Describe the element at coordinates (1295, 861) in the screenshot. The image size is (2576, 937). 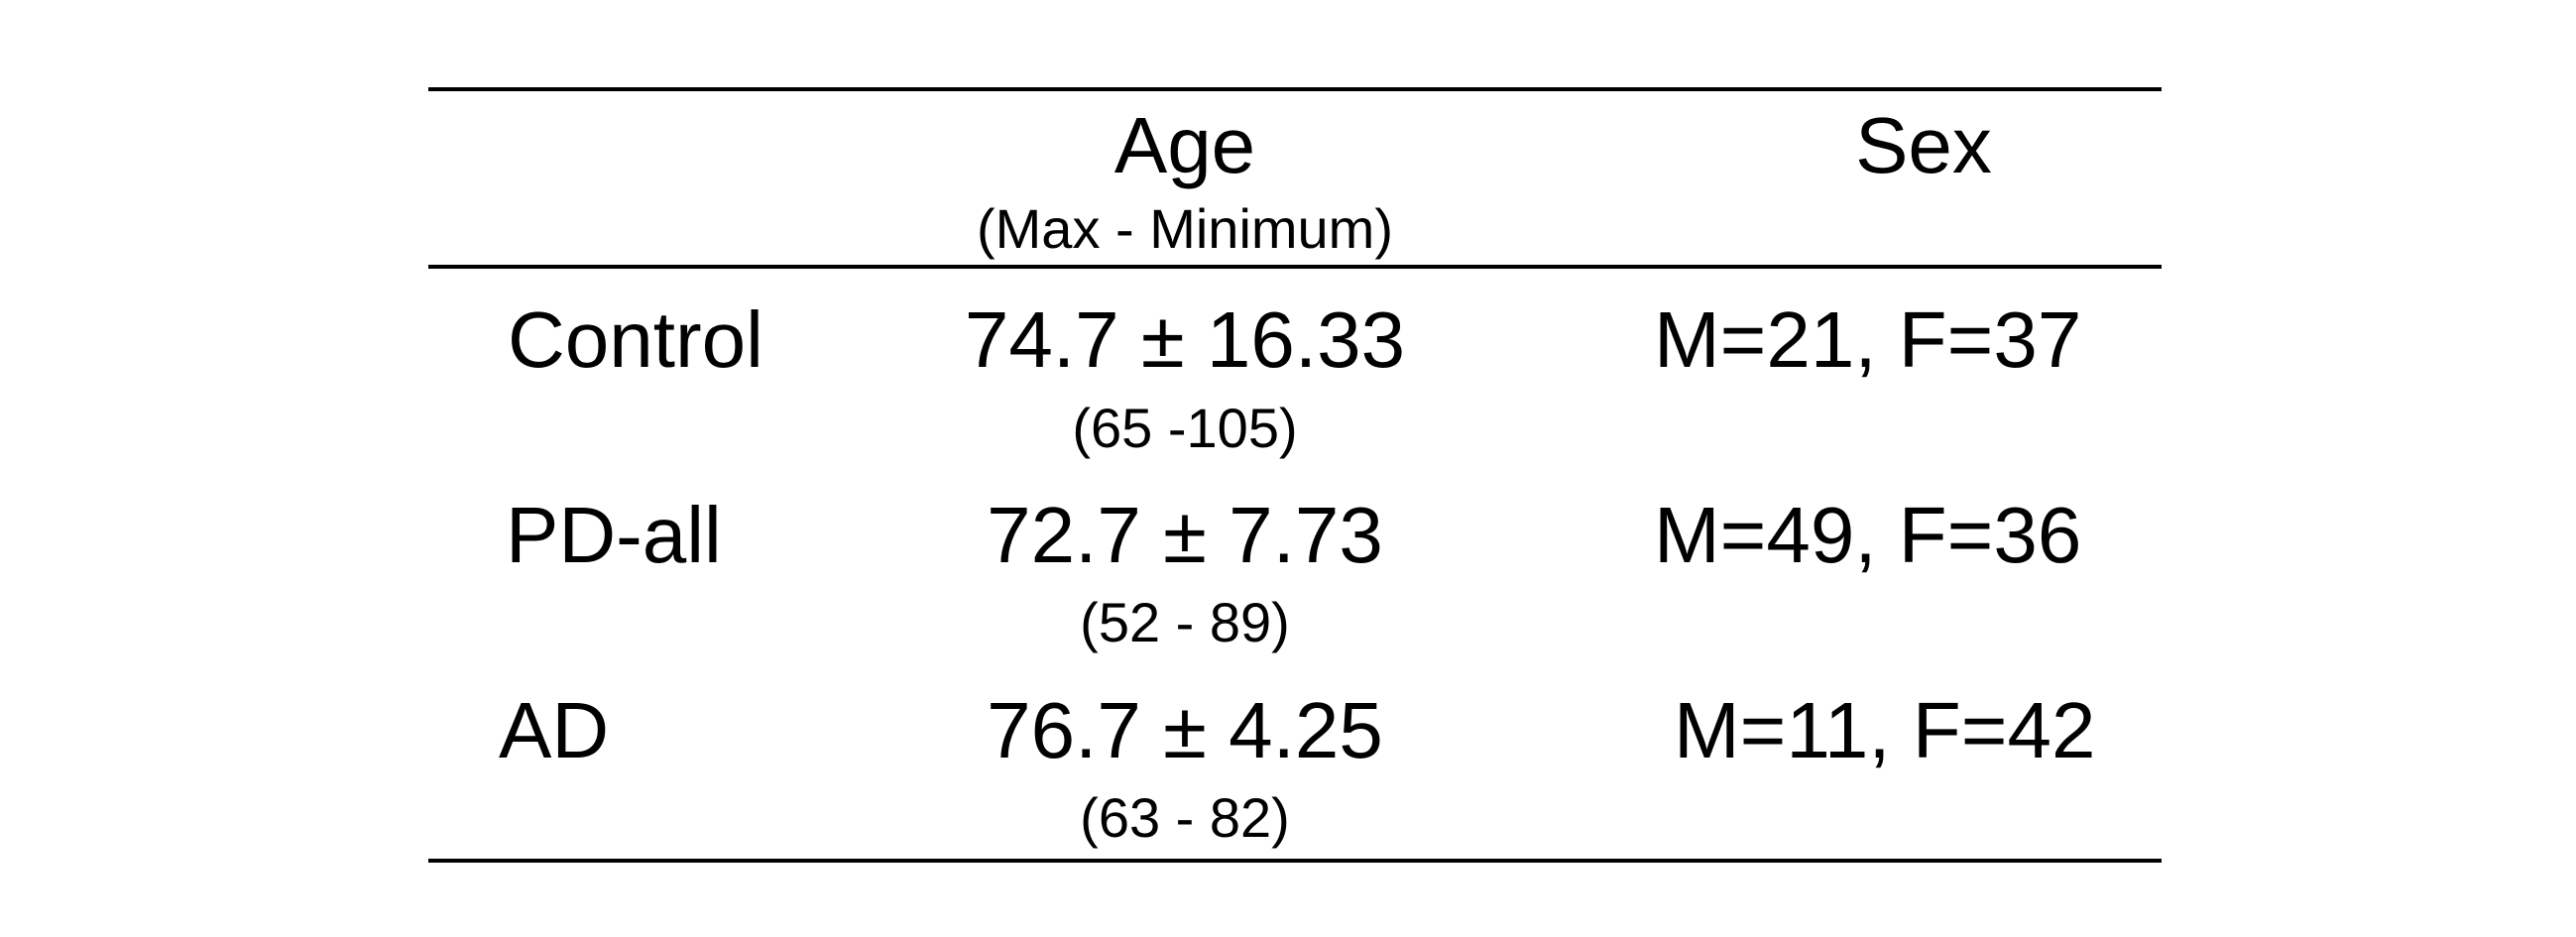
I see `table-bottom-rule` at that location.